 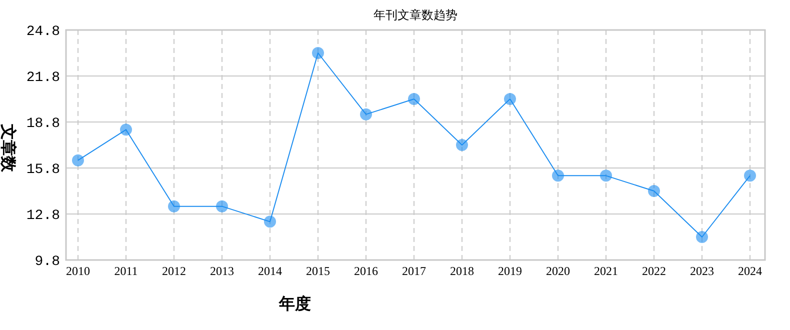 I want to click on x-tick-label: 2020, so click(x=558, y=271).